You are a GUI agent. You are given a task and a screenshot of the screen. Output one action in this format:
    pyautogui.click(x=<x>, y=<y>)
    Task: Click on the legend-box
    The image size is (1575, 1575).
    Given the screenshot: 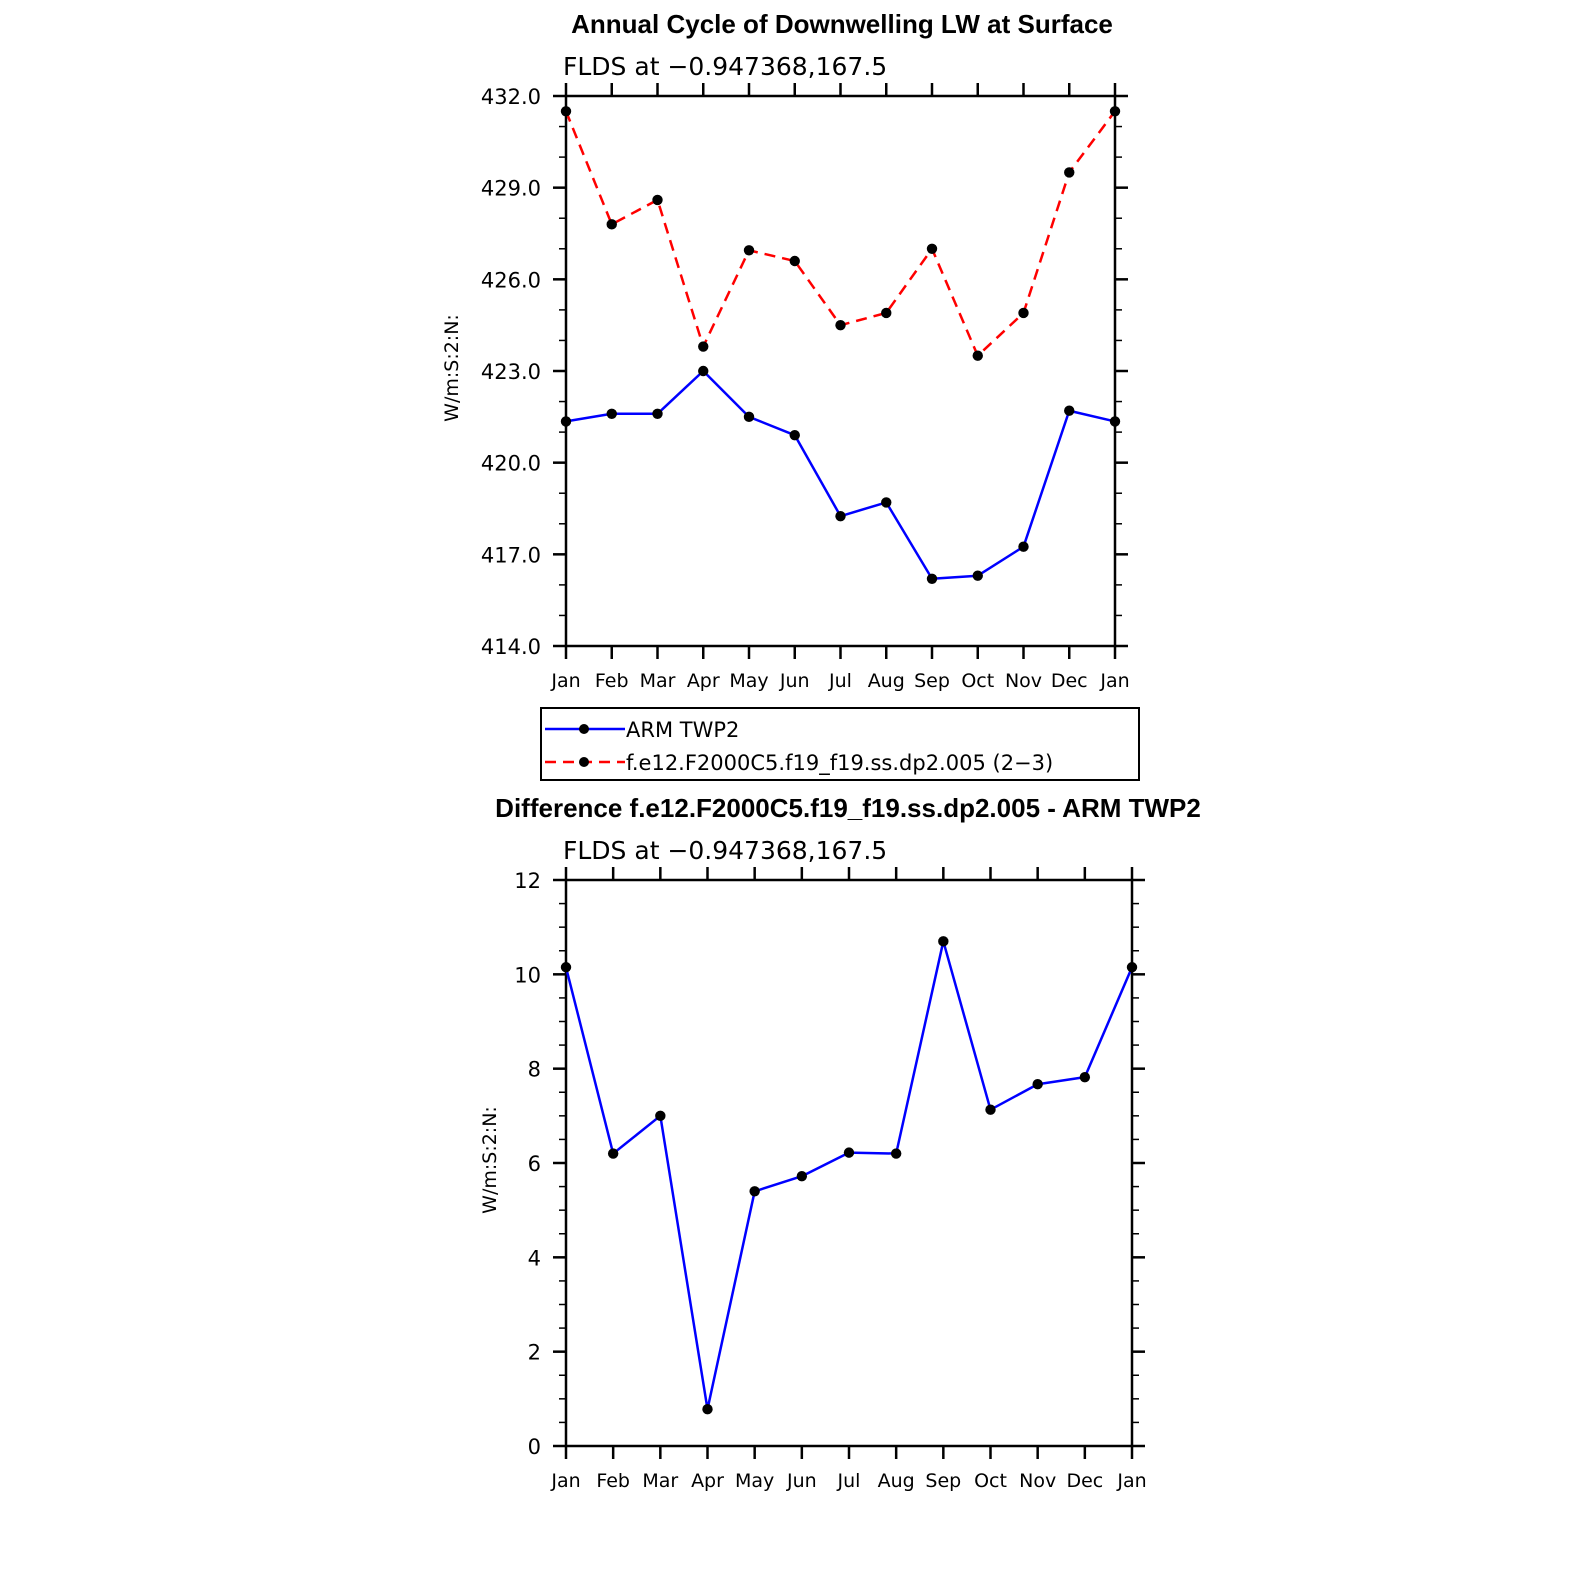 What is the action you would take?
    pyautogui.click(x=840, y=744)
    